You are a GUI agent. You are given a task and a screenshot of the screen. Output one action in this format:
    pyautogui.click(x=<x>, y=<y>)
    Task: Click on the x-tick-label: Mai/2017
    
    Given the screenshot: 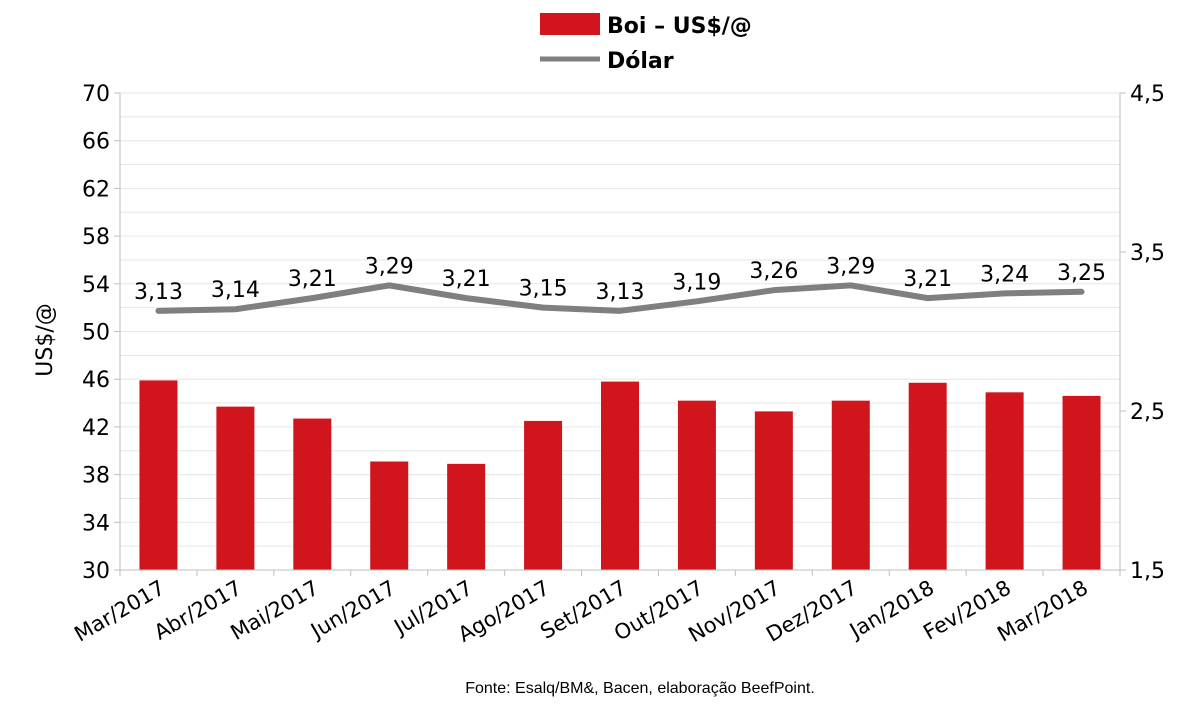 What is the action you would take?
    pyautogui.click(x=275, y=610)
    